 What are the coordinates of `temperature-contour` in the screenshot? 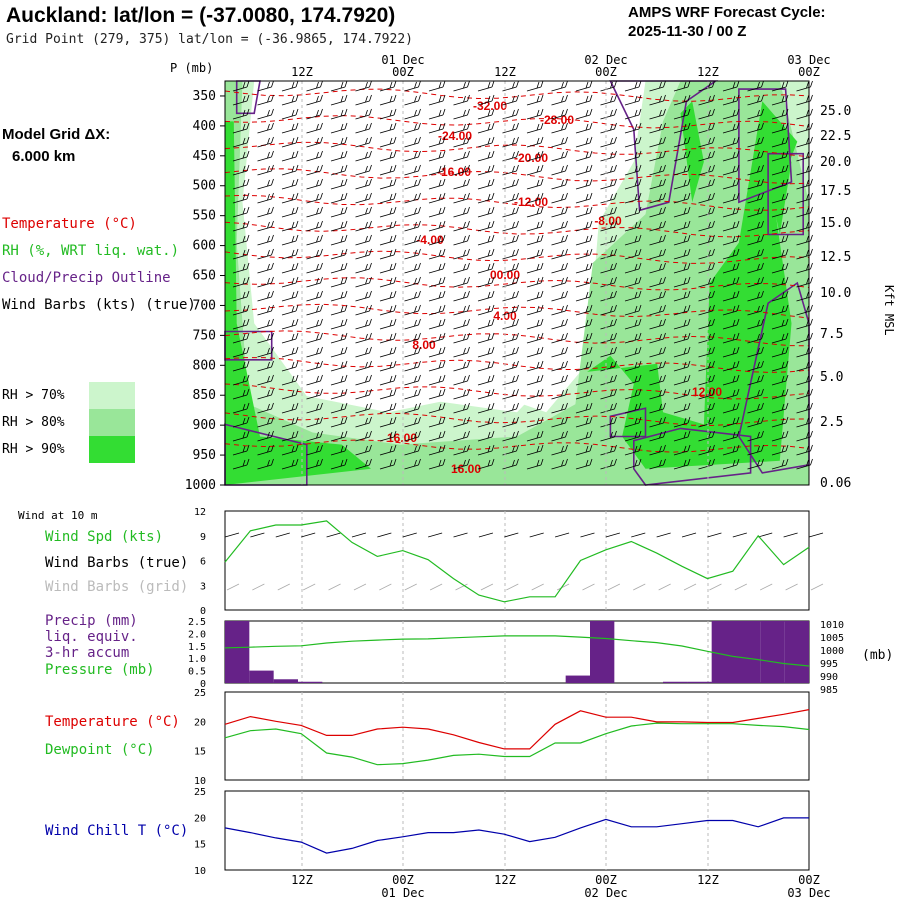 It's located at (517, 257).